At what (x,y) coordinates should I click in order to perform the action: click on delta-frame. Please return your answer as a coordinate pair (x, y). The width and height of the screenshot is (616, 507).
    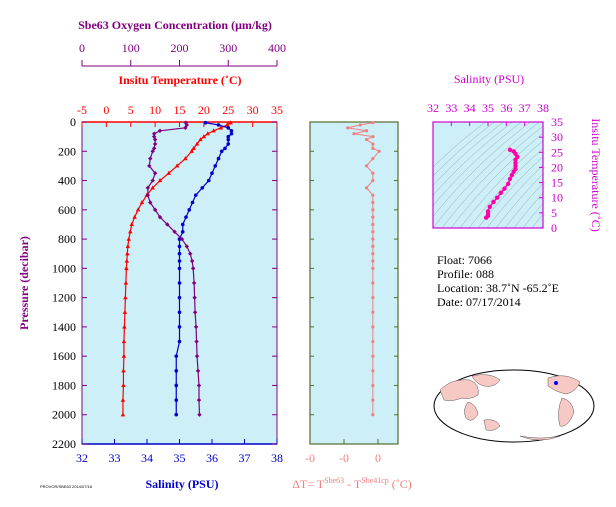
    Looking at the image, I should click on (354, 283).